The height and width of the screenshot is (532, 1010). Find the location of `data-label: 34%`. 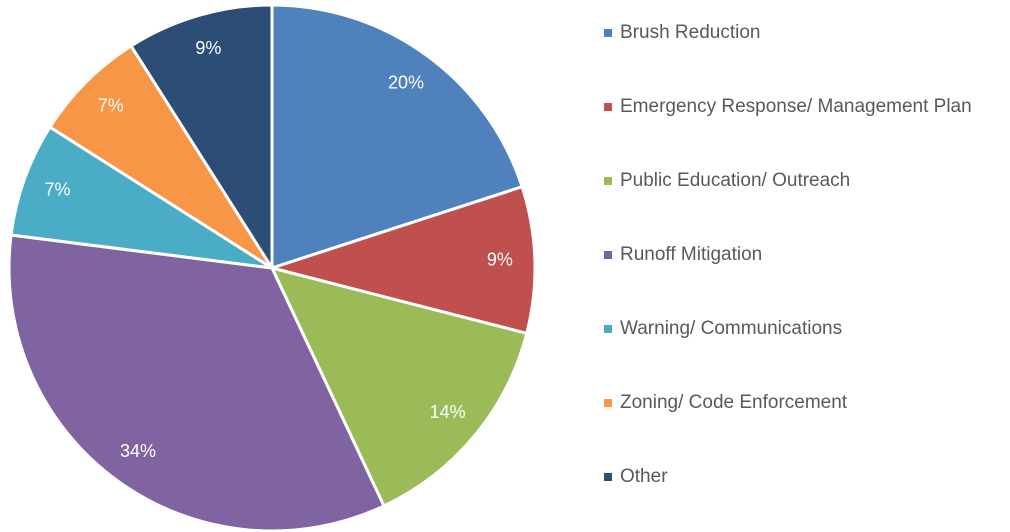

data-label: 34% is located at coordinates (138, 451).